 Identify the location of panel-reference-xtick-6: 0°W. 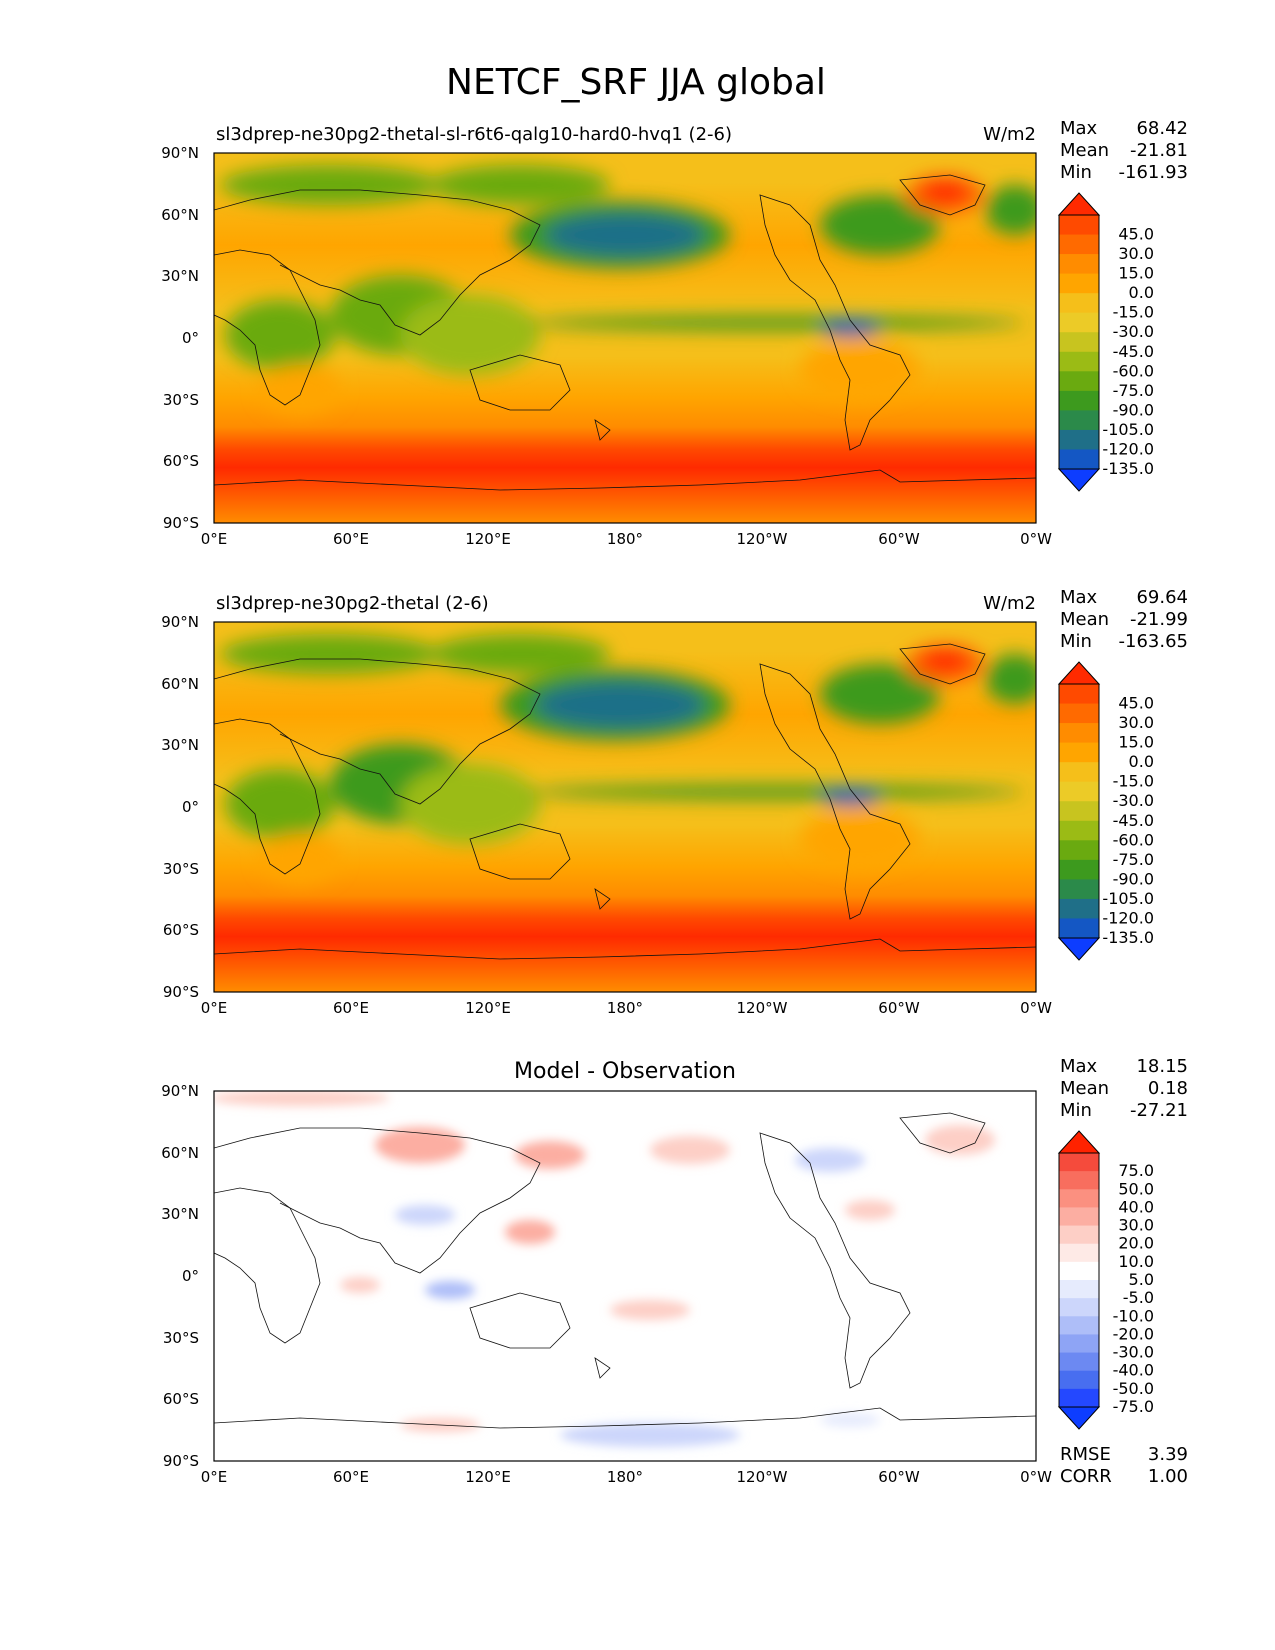
(1036, 1008).